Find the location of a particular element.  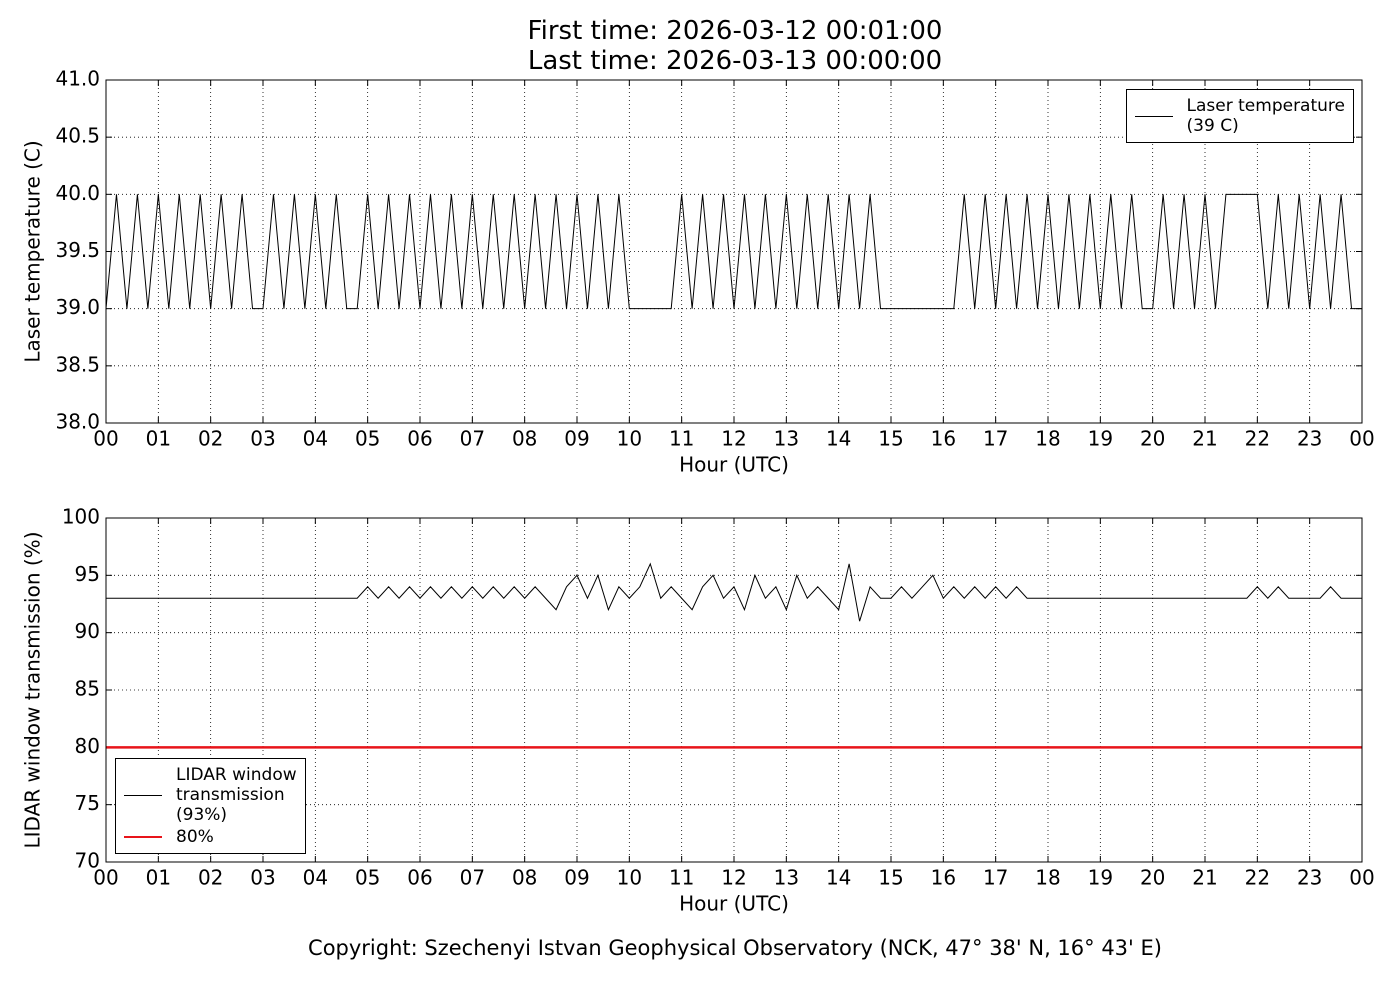

legend-label: LIDAR window transmission (93%) is located at coordinates (236, 795).